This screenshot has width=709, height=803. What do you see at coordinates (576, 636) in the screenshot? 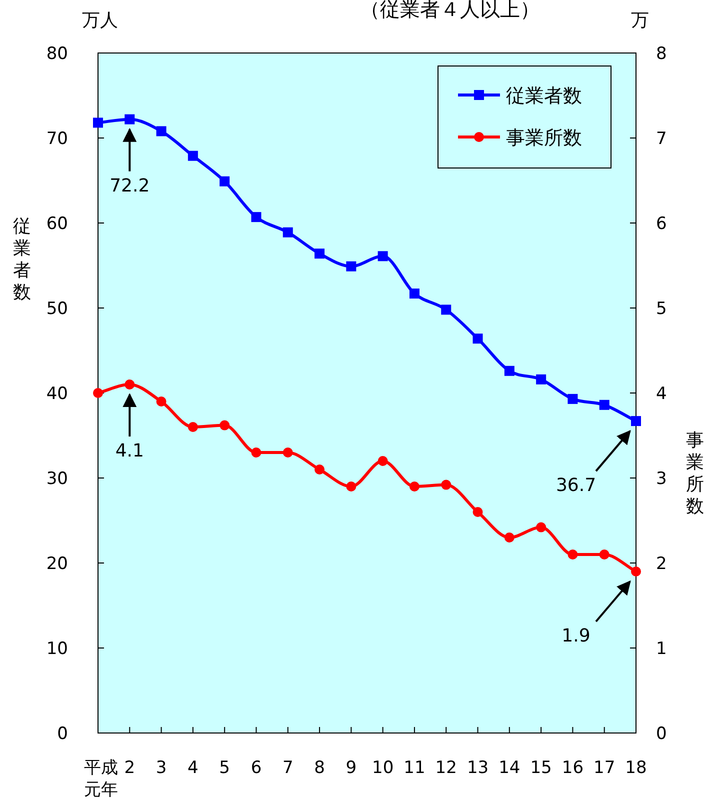
I see `data-label: 1.9` at bounding box center [576, 636].